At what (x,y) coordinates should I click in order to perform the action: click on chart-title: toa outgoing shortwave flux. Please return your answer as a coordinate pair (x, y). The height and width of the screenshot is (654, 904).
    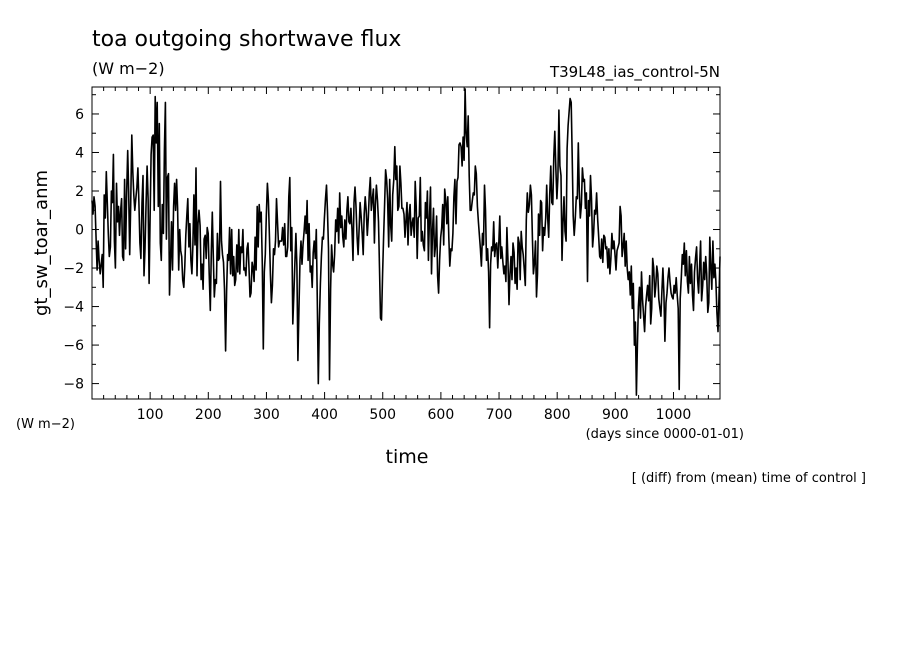
    Looking at the image, I should click on (246, 39).